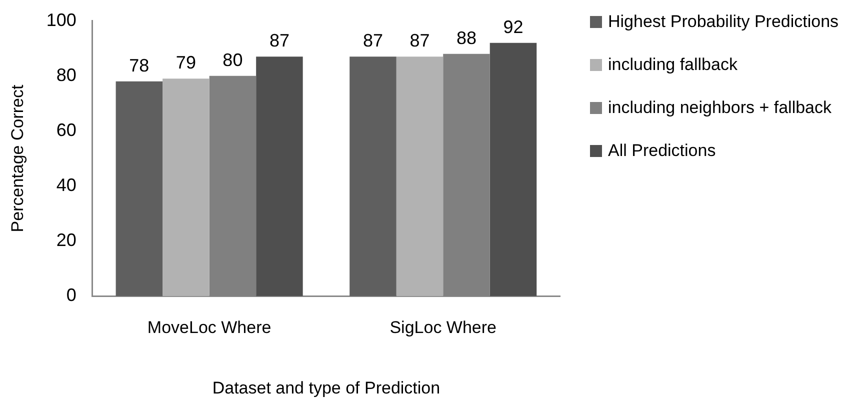 Image resolution: width=851 pixels, height=409 pixels. Describe the element at coordinates (186, 62) in the screenshot. I see `data-label: 79` at that location.